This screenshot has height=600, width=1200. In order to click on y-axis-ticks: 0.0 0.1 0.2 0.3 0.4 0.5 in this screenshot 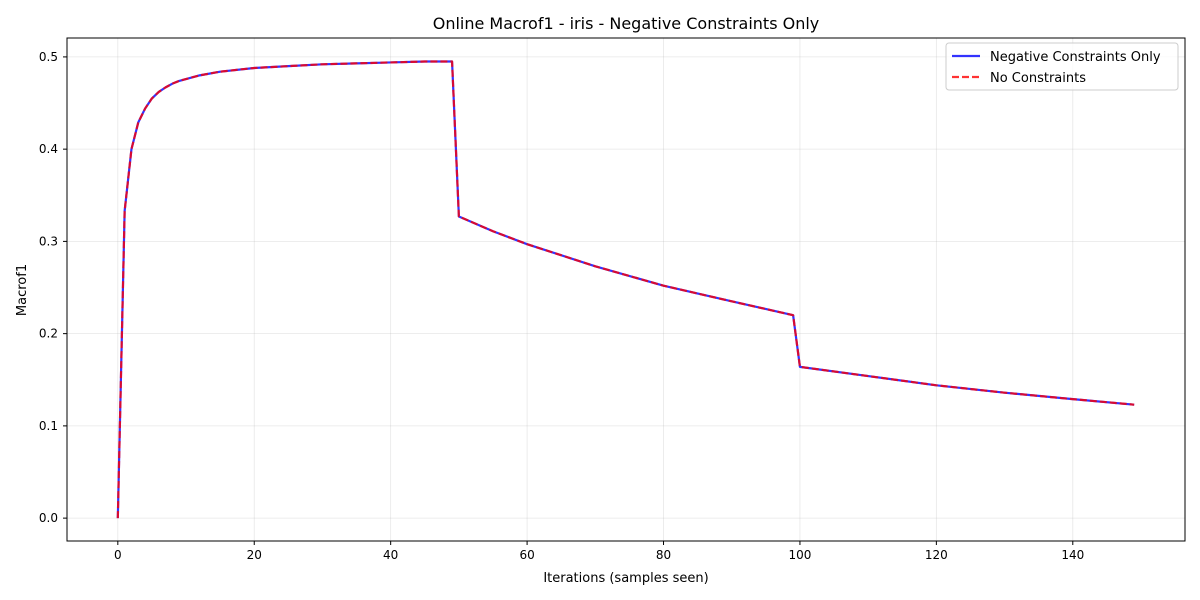, I will do `click(53, 287)`.